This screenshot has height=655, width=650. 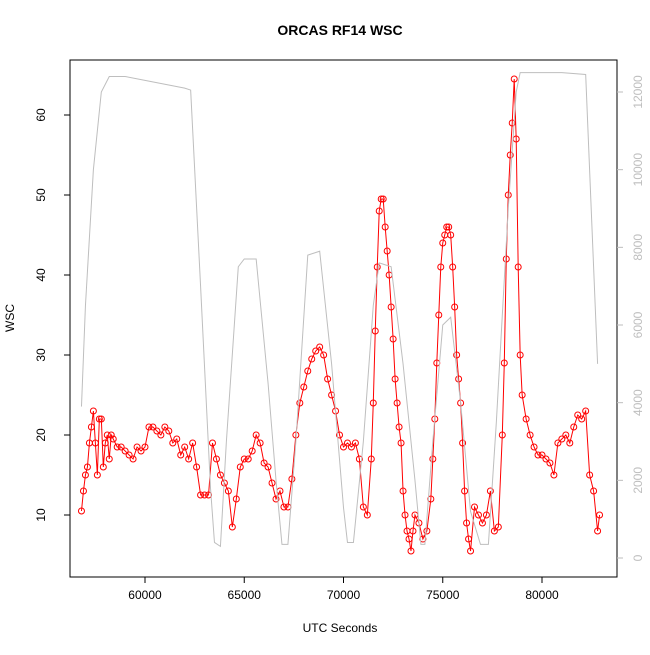 What do you see at coordinates (339, 30) in the screenshot?
I see `chart-title: ORCAS RF14 WSC` at bounding box center [339, 30].